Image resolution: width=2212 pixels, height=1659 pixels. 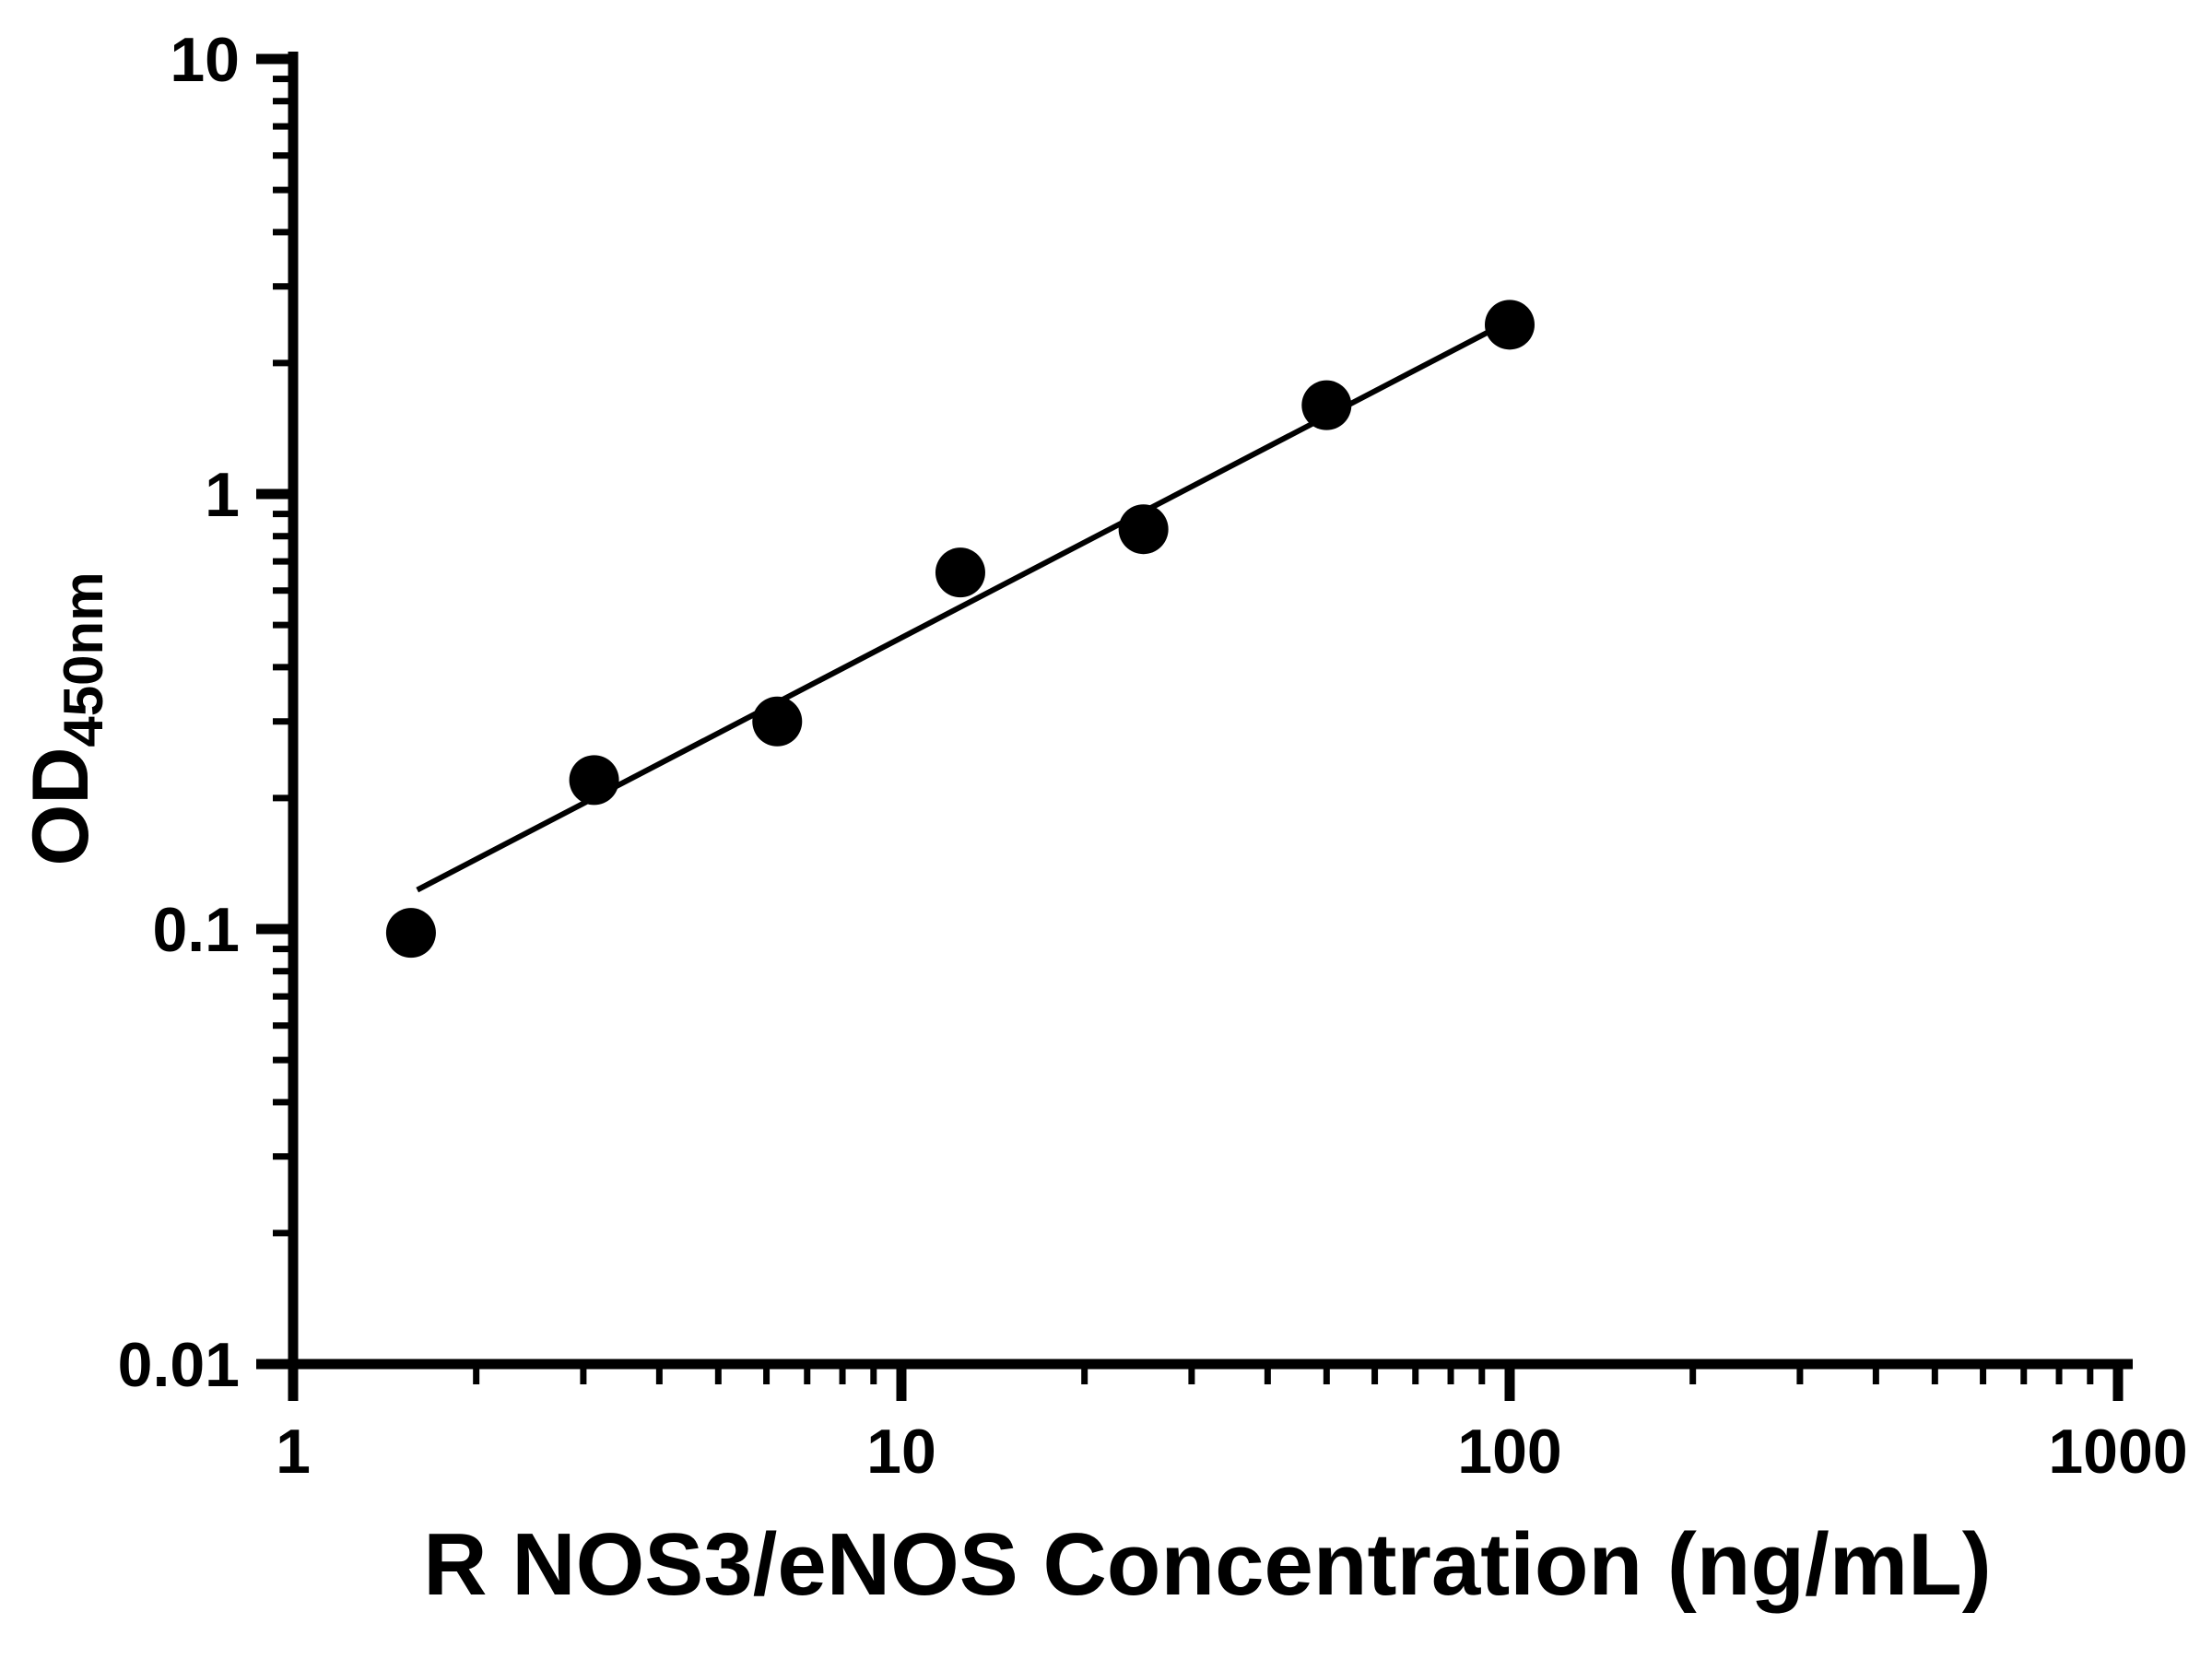 I want to click on y-axis-title: OD450nm, so click(x=65, y=718).